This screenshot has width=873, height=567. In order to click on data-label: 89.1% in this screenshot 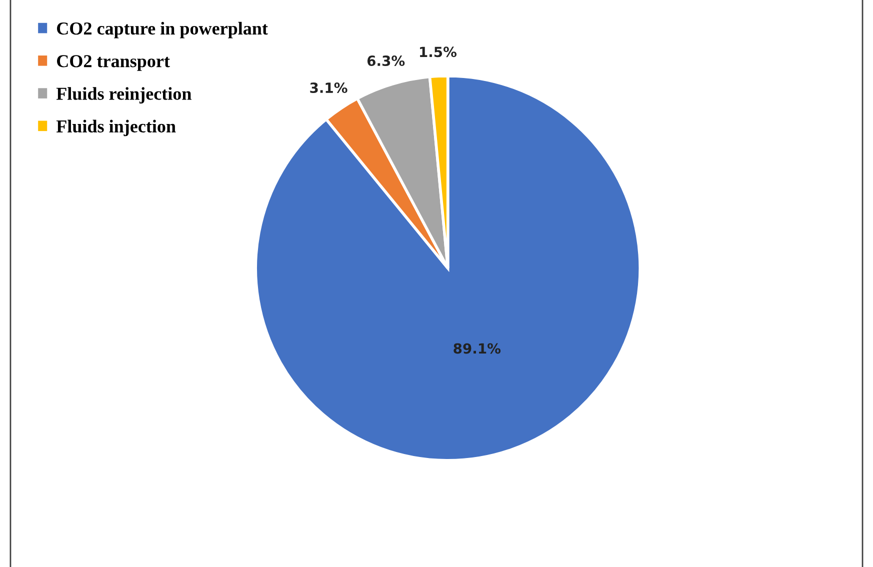, I will do `click(477, 348)`.